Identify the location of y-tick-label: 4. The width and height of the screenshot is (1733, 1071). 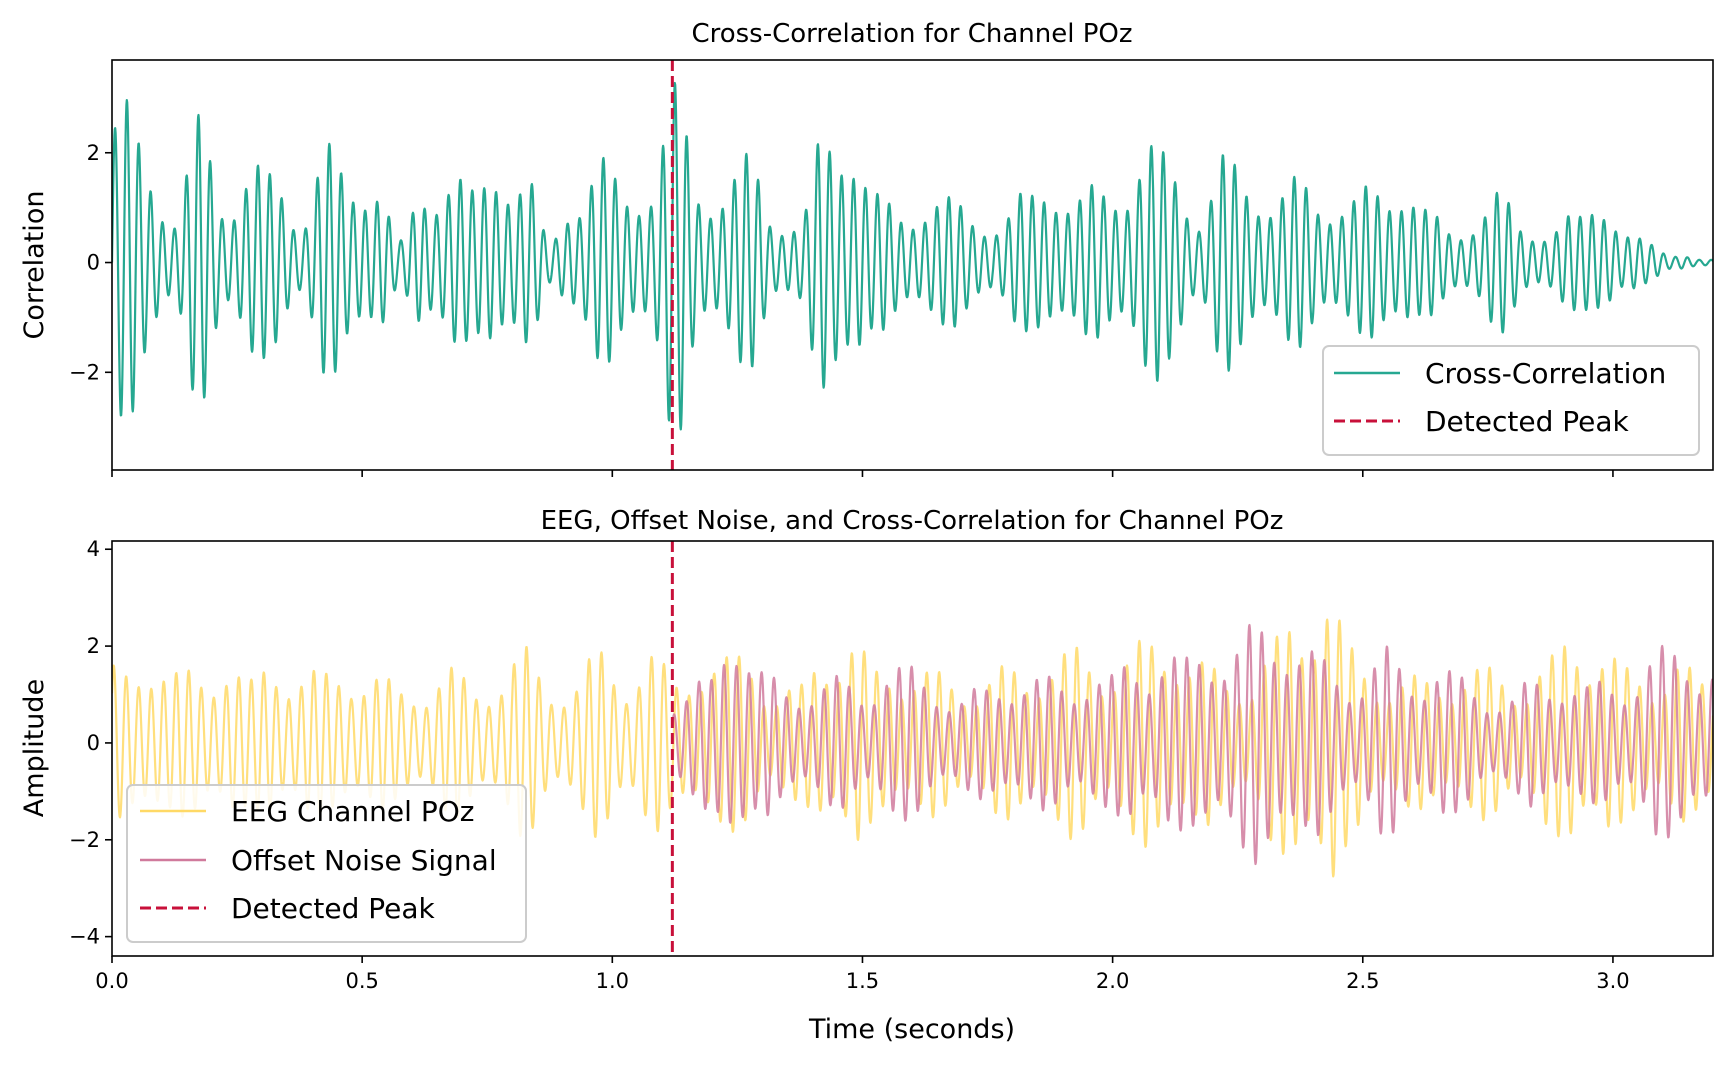
(93, 549).